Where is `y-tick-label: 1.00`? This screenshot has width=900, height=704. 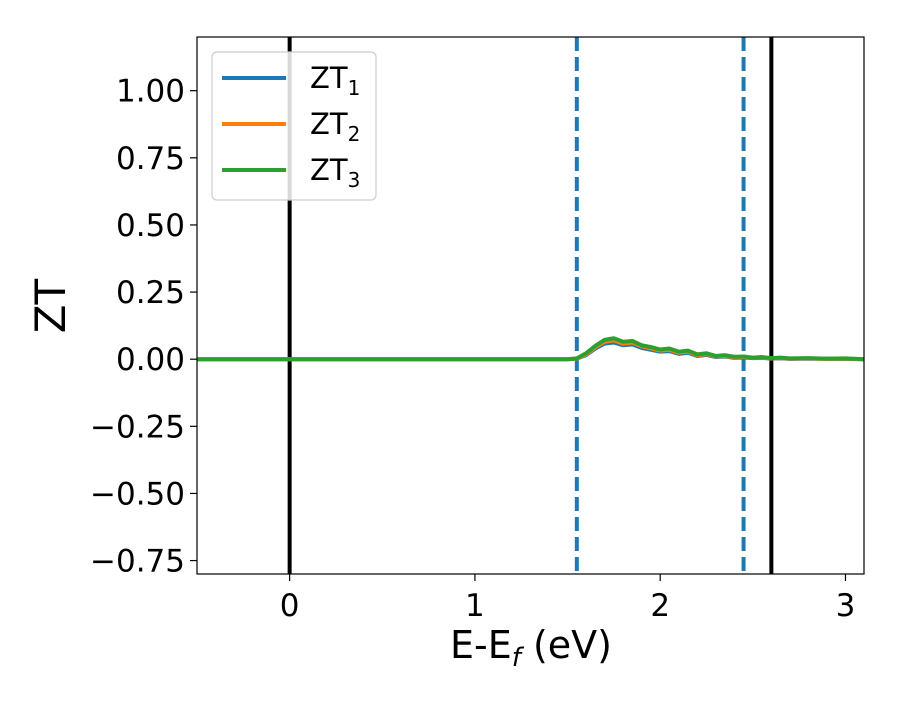
y-tick-label: 1.00 is located at coordinates (150, 92).